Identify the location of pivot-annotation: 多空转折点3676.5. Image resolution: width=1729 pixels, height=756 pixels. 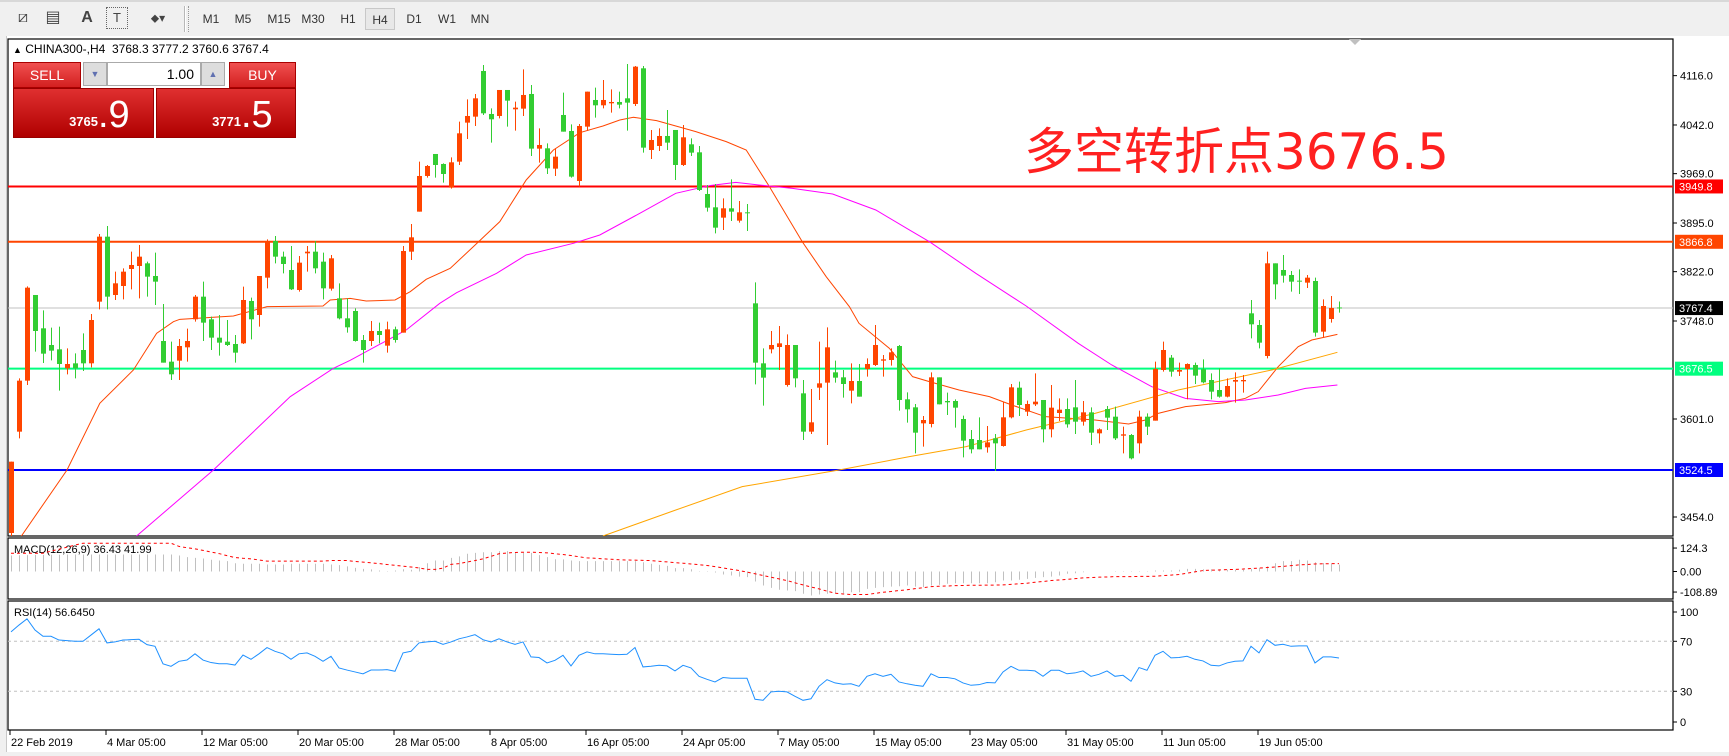
(1236, 152).